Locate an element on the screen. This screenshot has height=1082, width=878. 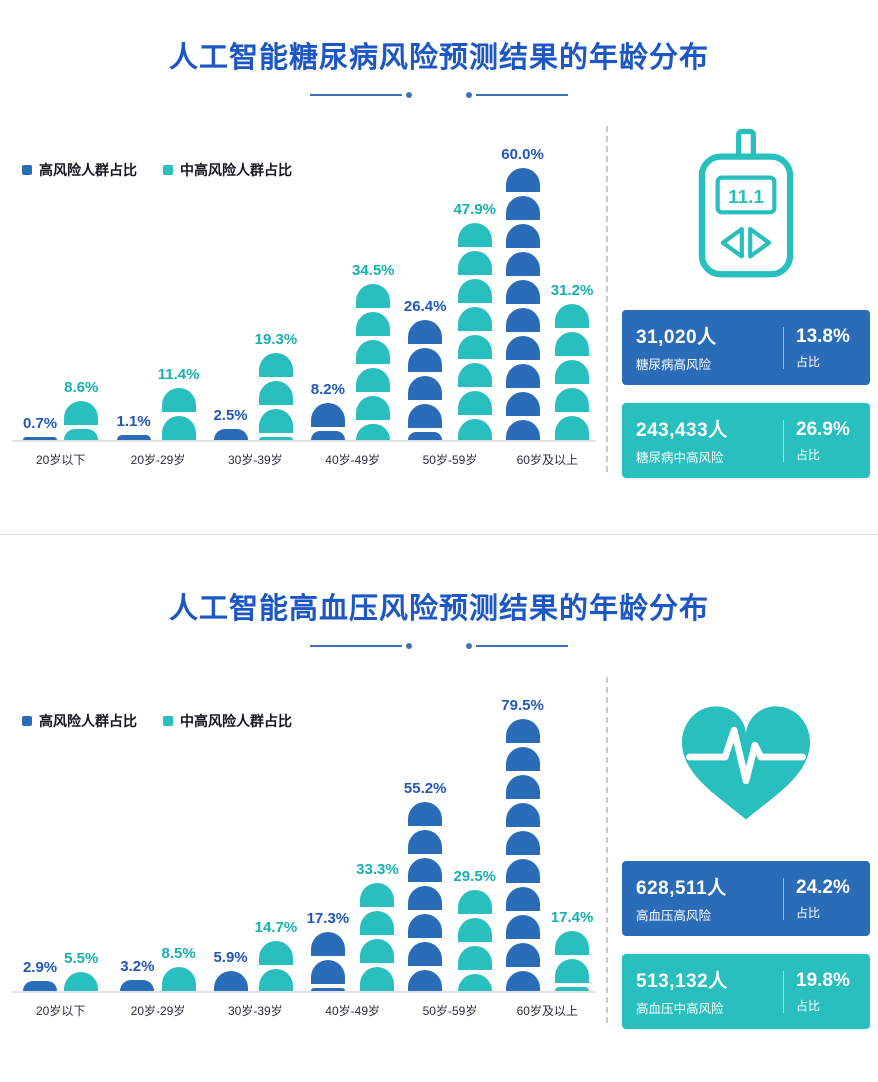
legend: 高风险人群占比 中高风险人群占比 is located at coordinates (157, 721).